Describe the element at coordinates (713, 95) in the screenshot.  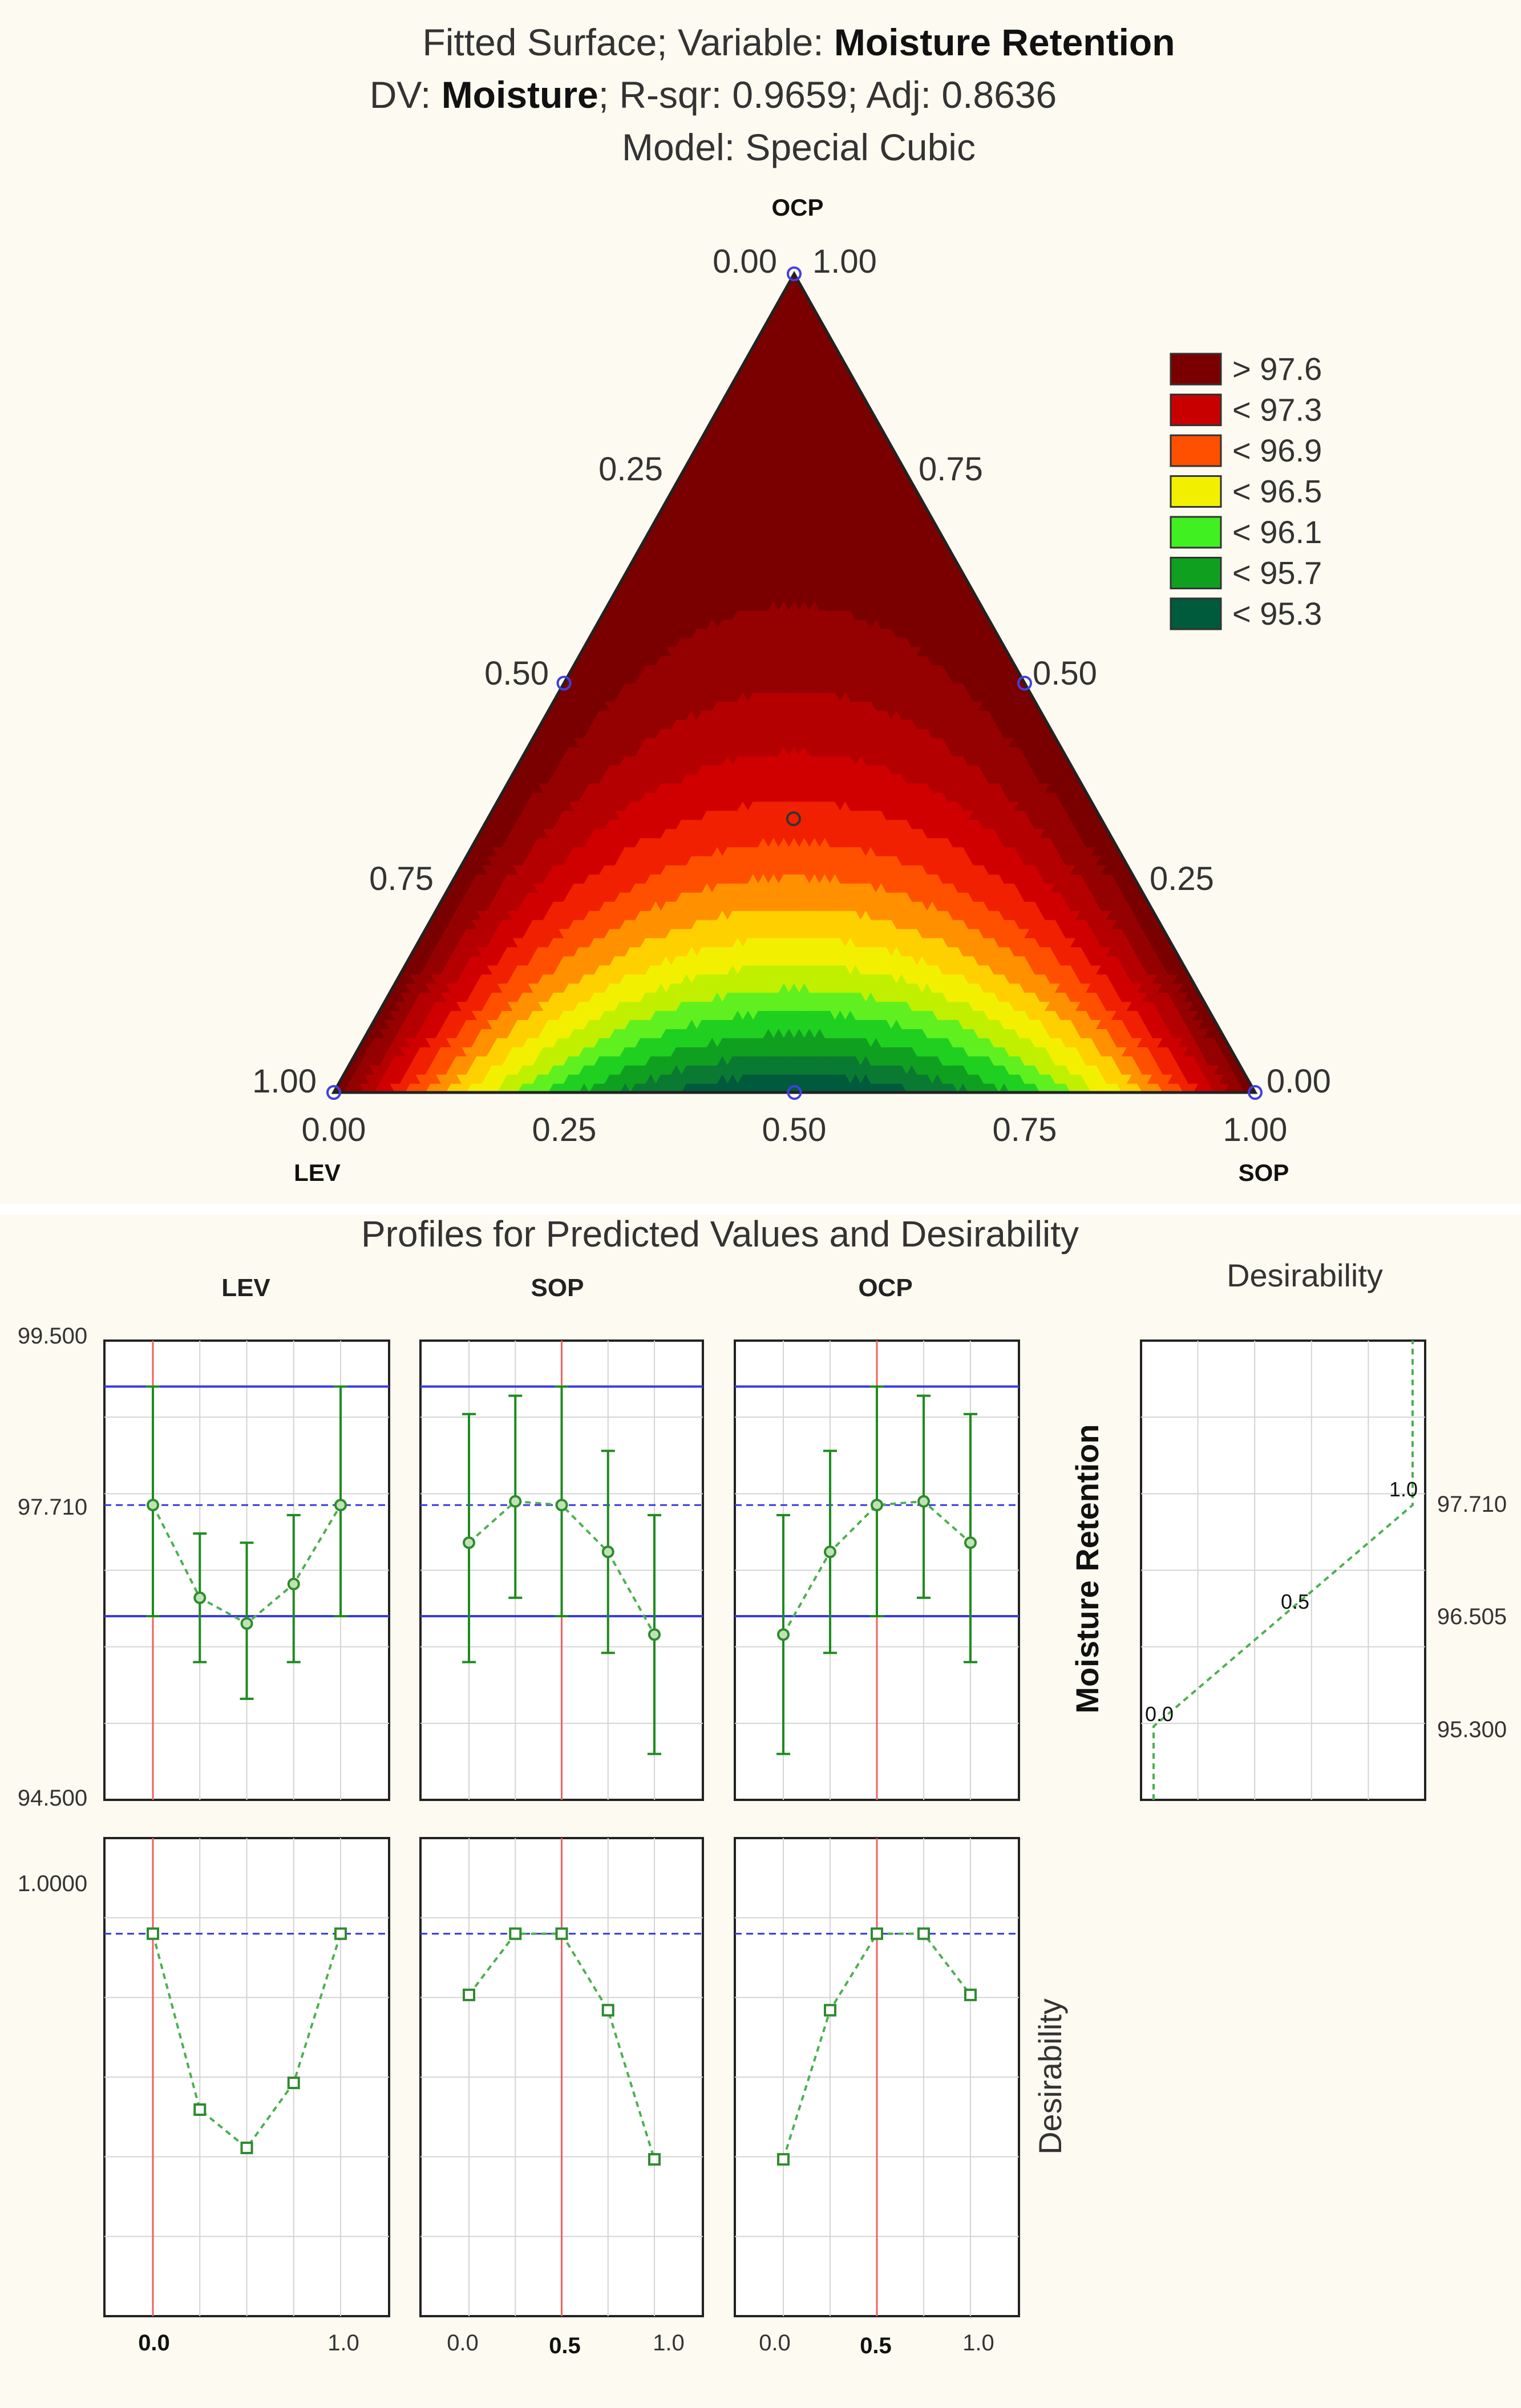
I see `ternary-title-line2: DV: Moisture; R-sqr: 0.9659; Adj: 0.8636` at that location.